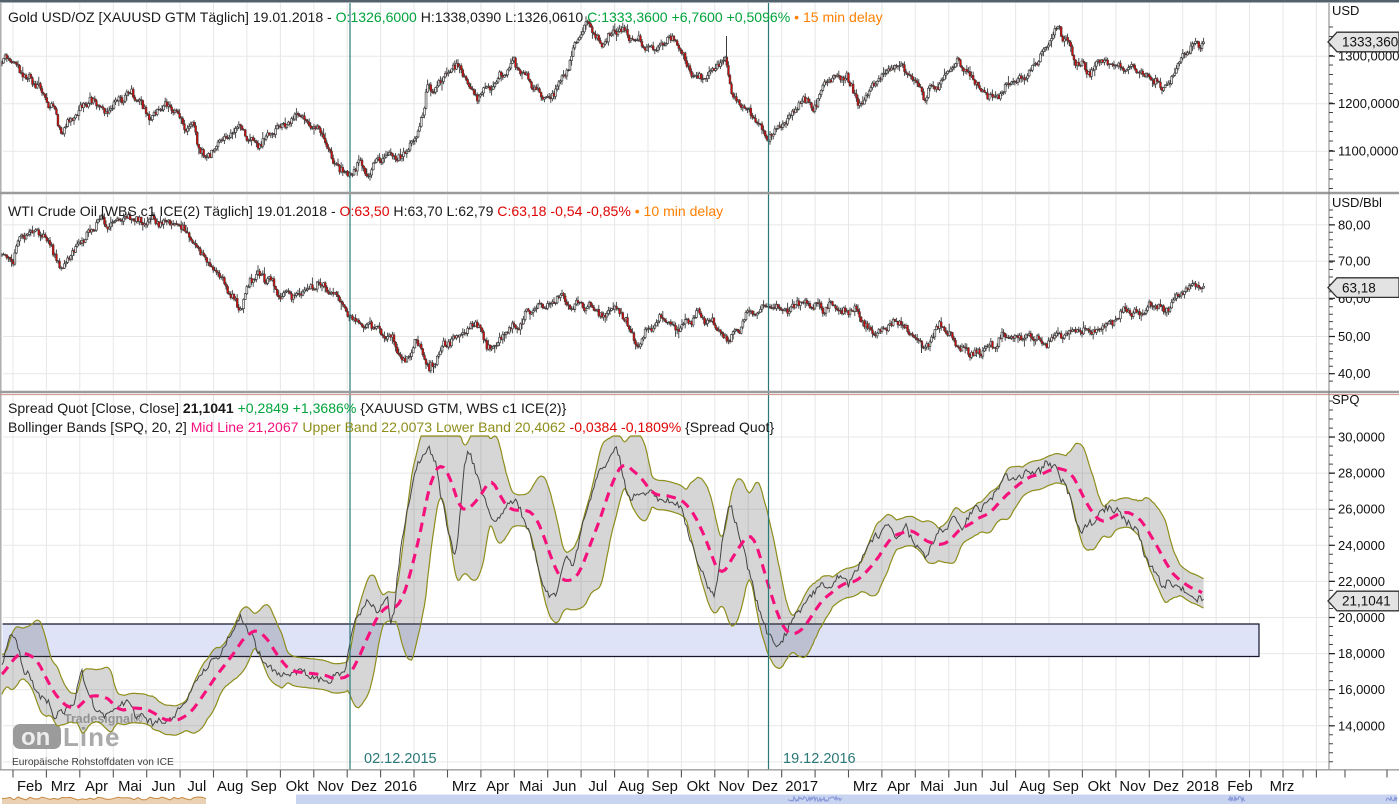  I want to click on svg-text: 16,0000, so click(1361, 689).